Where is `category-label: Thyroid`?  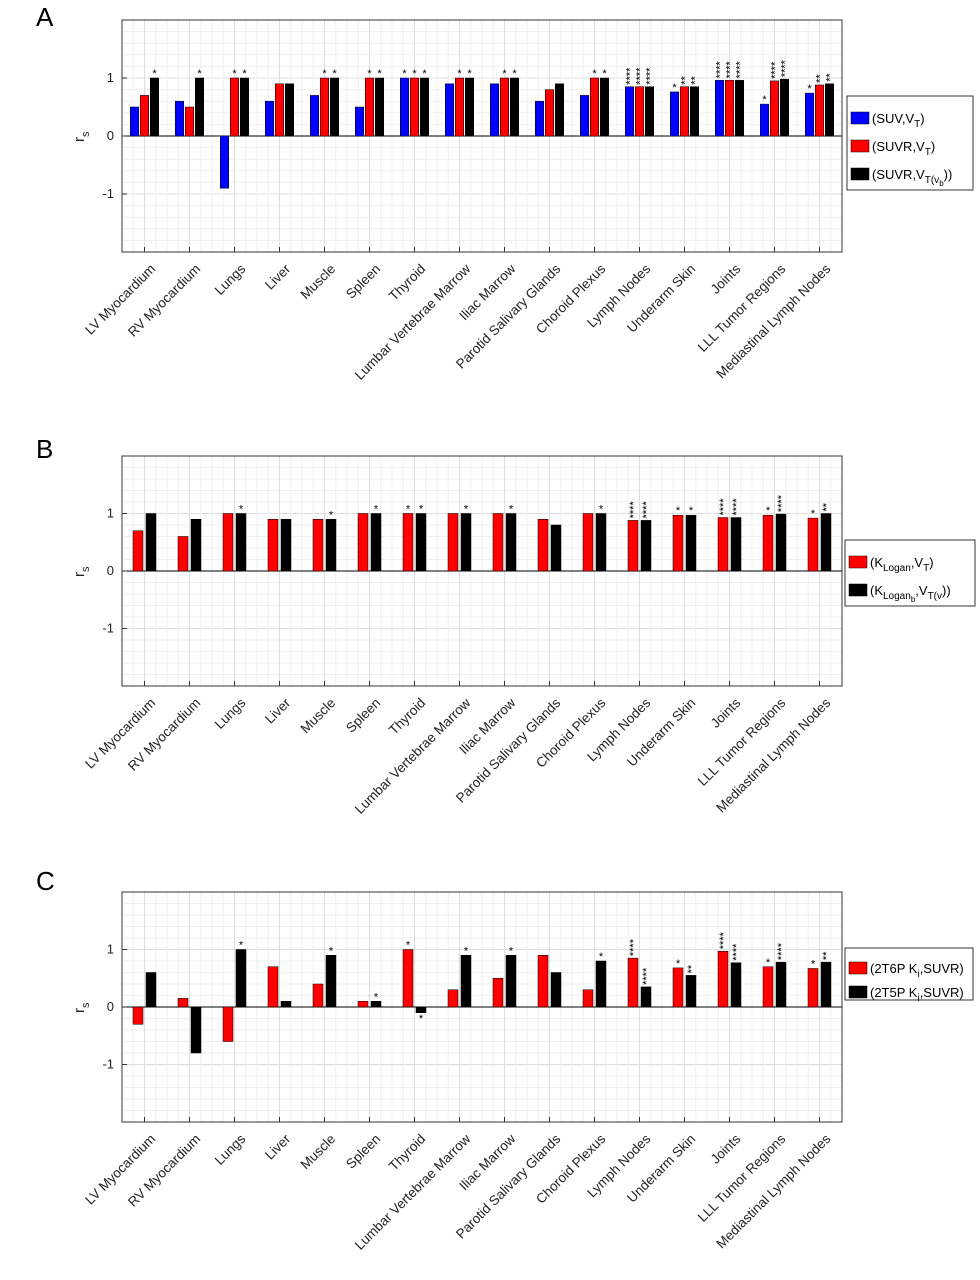
category-label: Thyroid is located at coordinates (407, 282).